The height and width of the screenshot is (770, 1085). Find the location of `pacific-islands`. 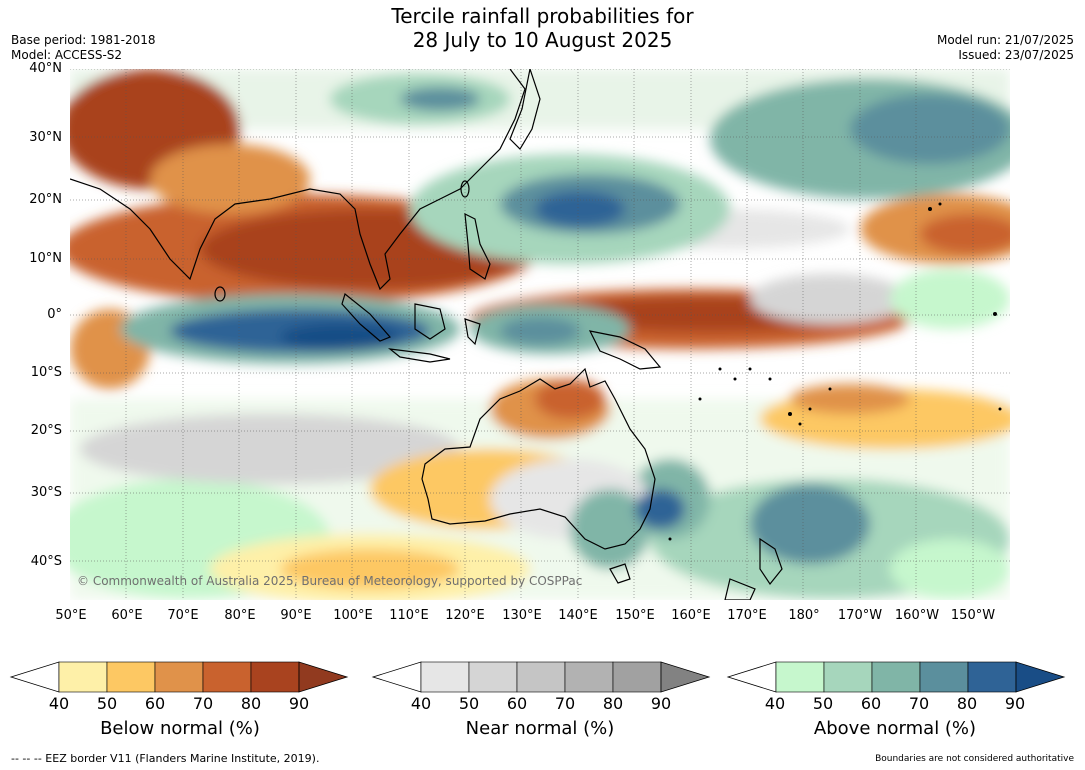

pacific-islands is located at coordinates (835, 371).